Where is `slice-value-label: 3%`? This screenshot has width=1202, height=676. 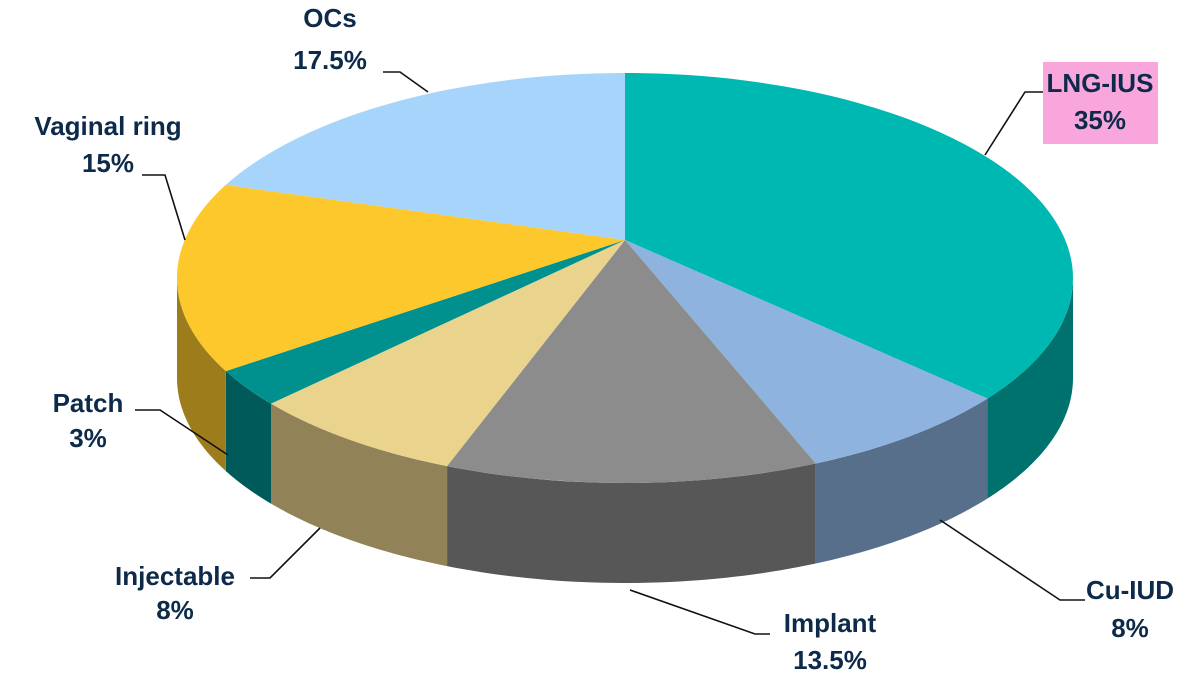
slice-value-label: 3% is located at coordinates (88, 438).